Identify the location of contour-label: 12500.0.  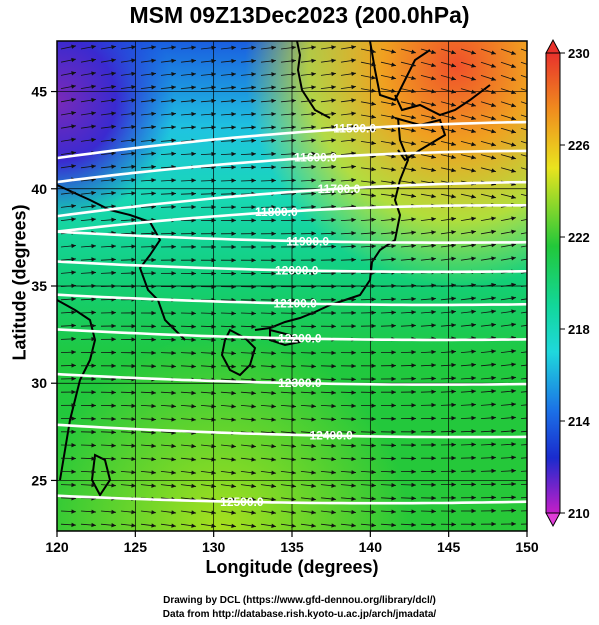
(242, 502).